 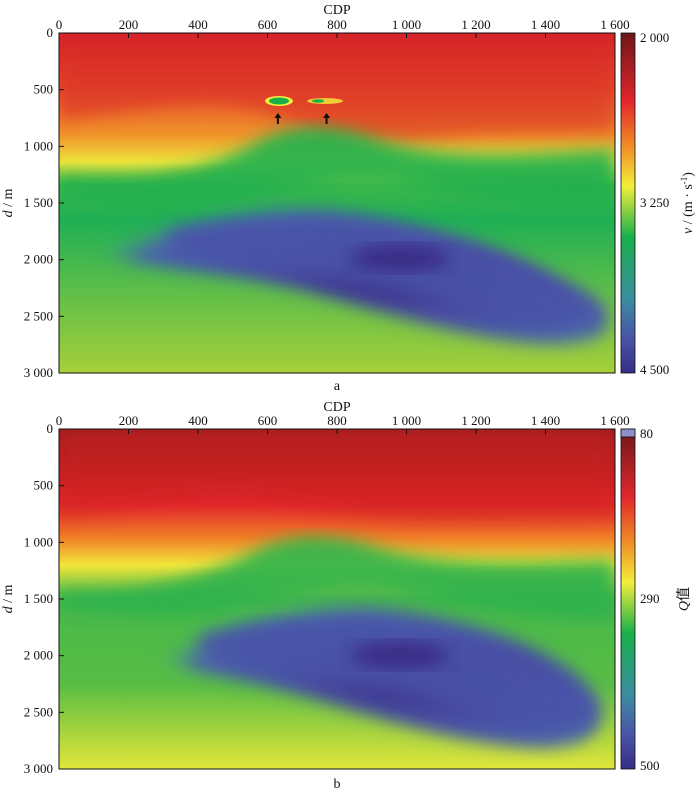 I want to click on x-ticks-a: 0 200 400 600 800 1 000 1 200 1 400 1 600, so click(x=343, y=27).